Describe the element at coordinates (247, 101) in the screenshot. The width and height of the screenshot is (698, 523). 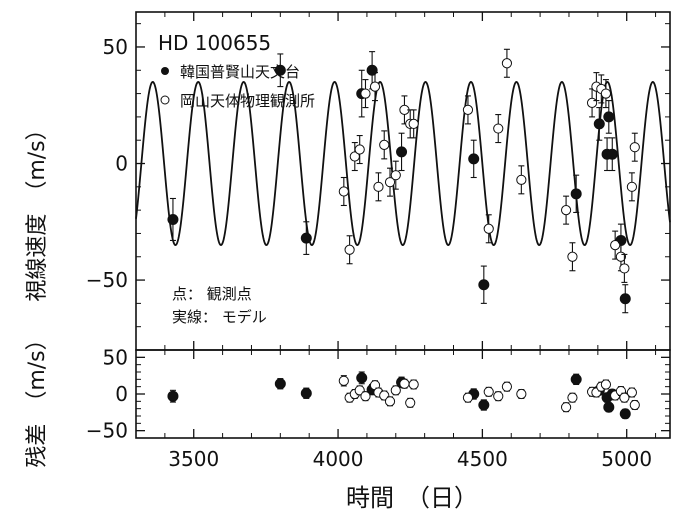
I see `legend-label-okayama: 岡山天体物理観測所` at that location.